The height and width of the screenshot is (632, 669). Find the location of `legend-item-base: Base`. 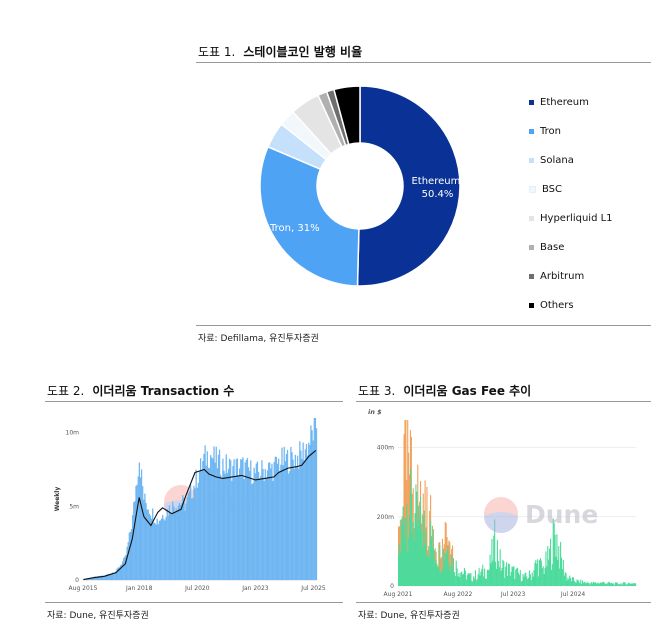

legend-item-base: Base is located at coordinates (571, 247).